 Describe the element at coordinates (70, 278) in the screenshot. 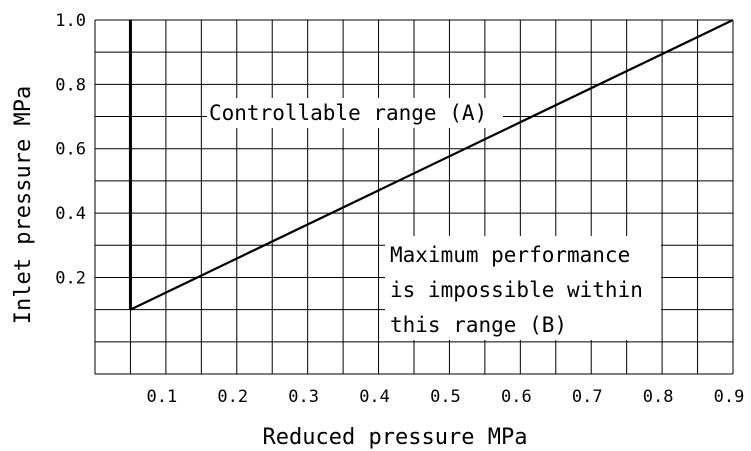

I see `y-tick-label: 0.2` at that location.